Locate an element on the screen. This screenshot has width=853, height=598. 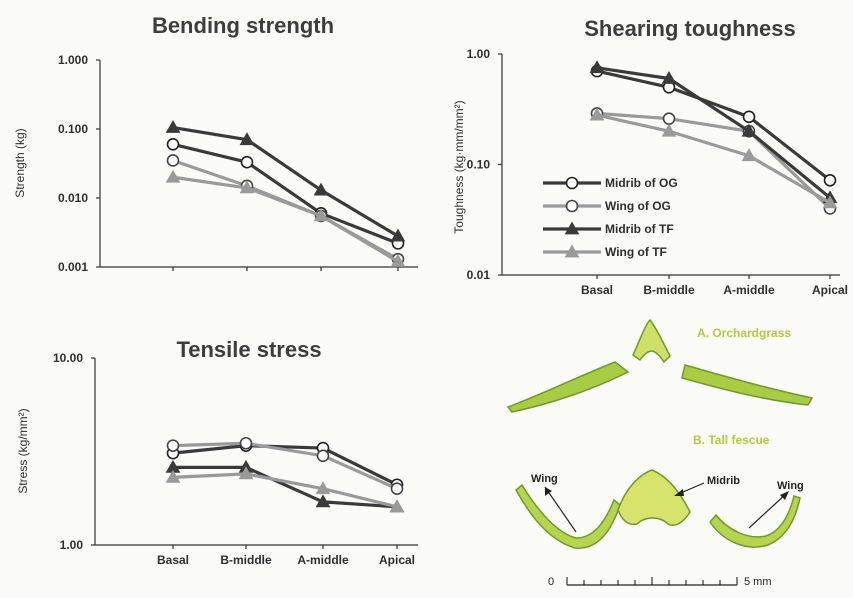
photo-label-midrib: Midrib is located at coordinates (723, 481).